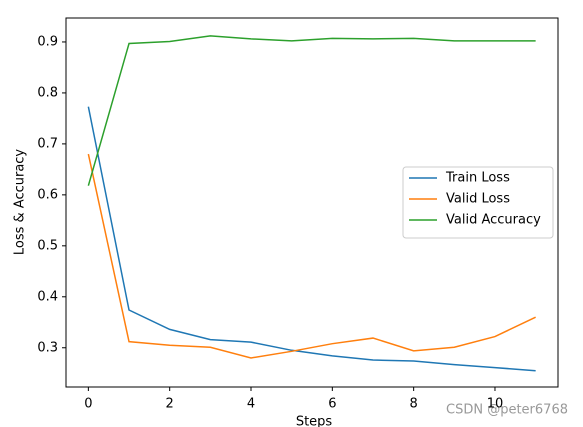  I want to click on x-tick-label: 8, so click(414, 404).